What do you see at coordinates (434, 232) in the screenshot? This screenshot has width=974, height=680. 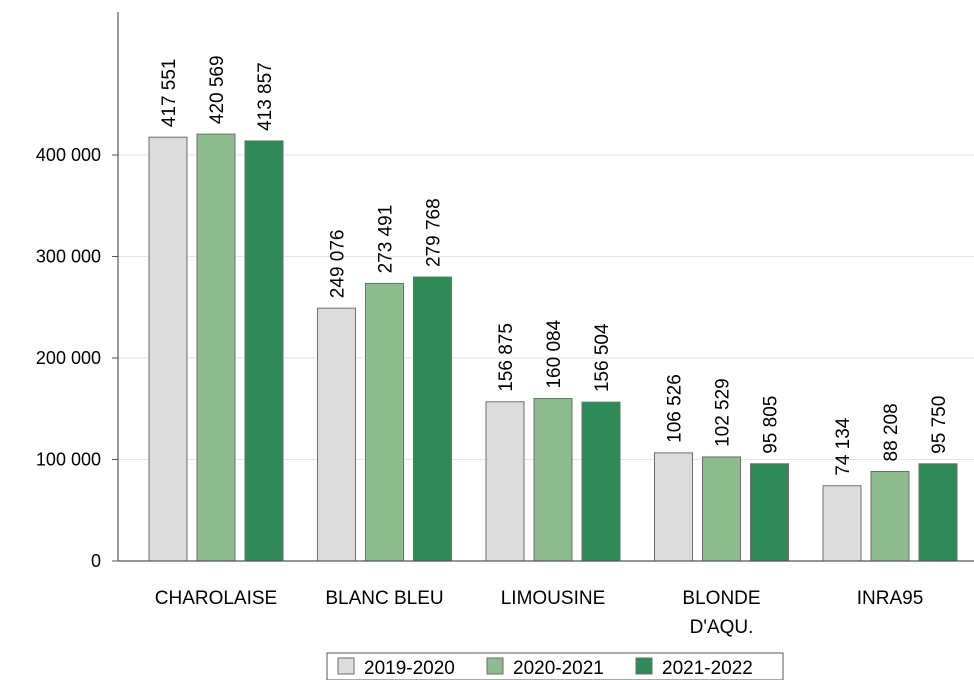 I see `bar-value-label: 279 768` at bounding box center [434, 232].